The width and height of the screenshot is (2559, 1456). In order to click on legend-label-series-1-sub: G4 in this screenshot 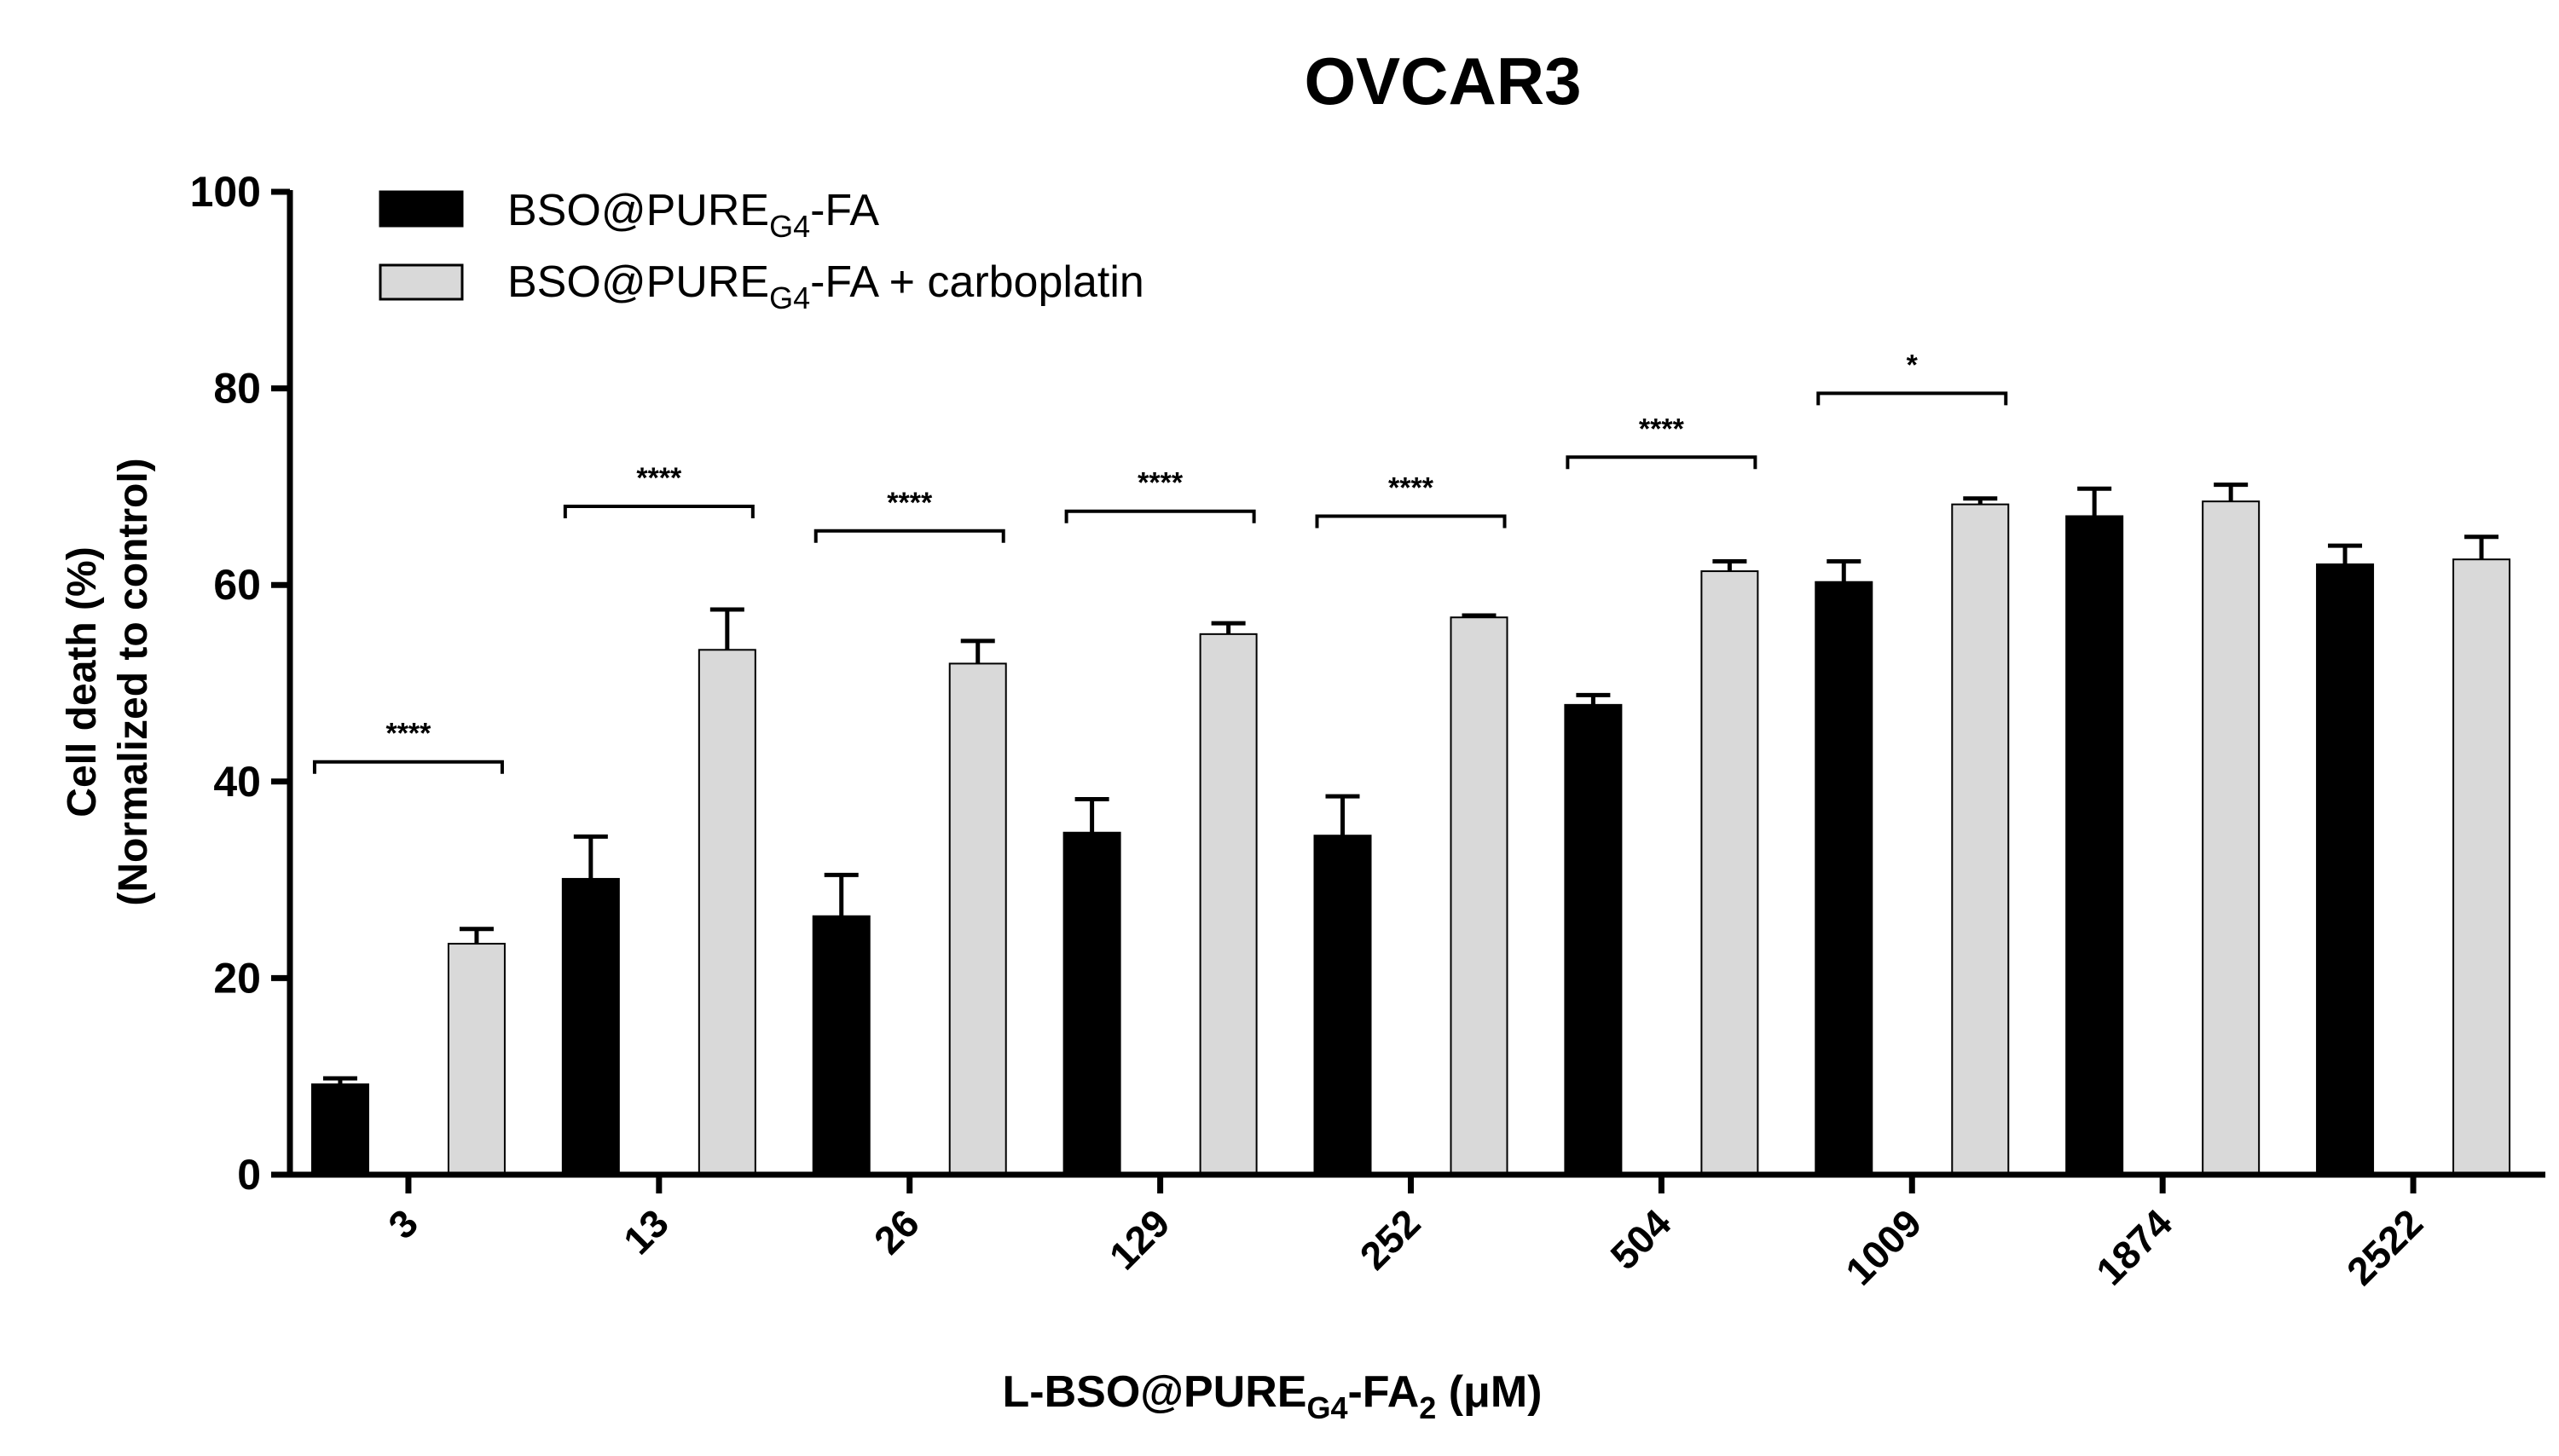, I will do `click(790, 226)`.